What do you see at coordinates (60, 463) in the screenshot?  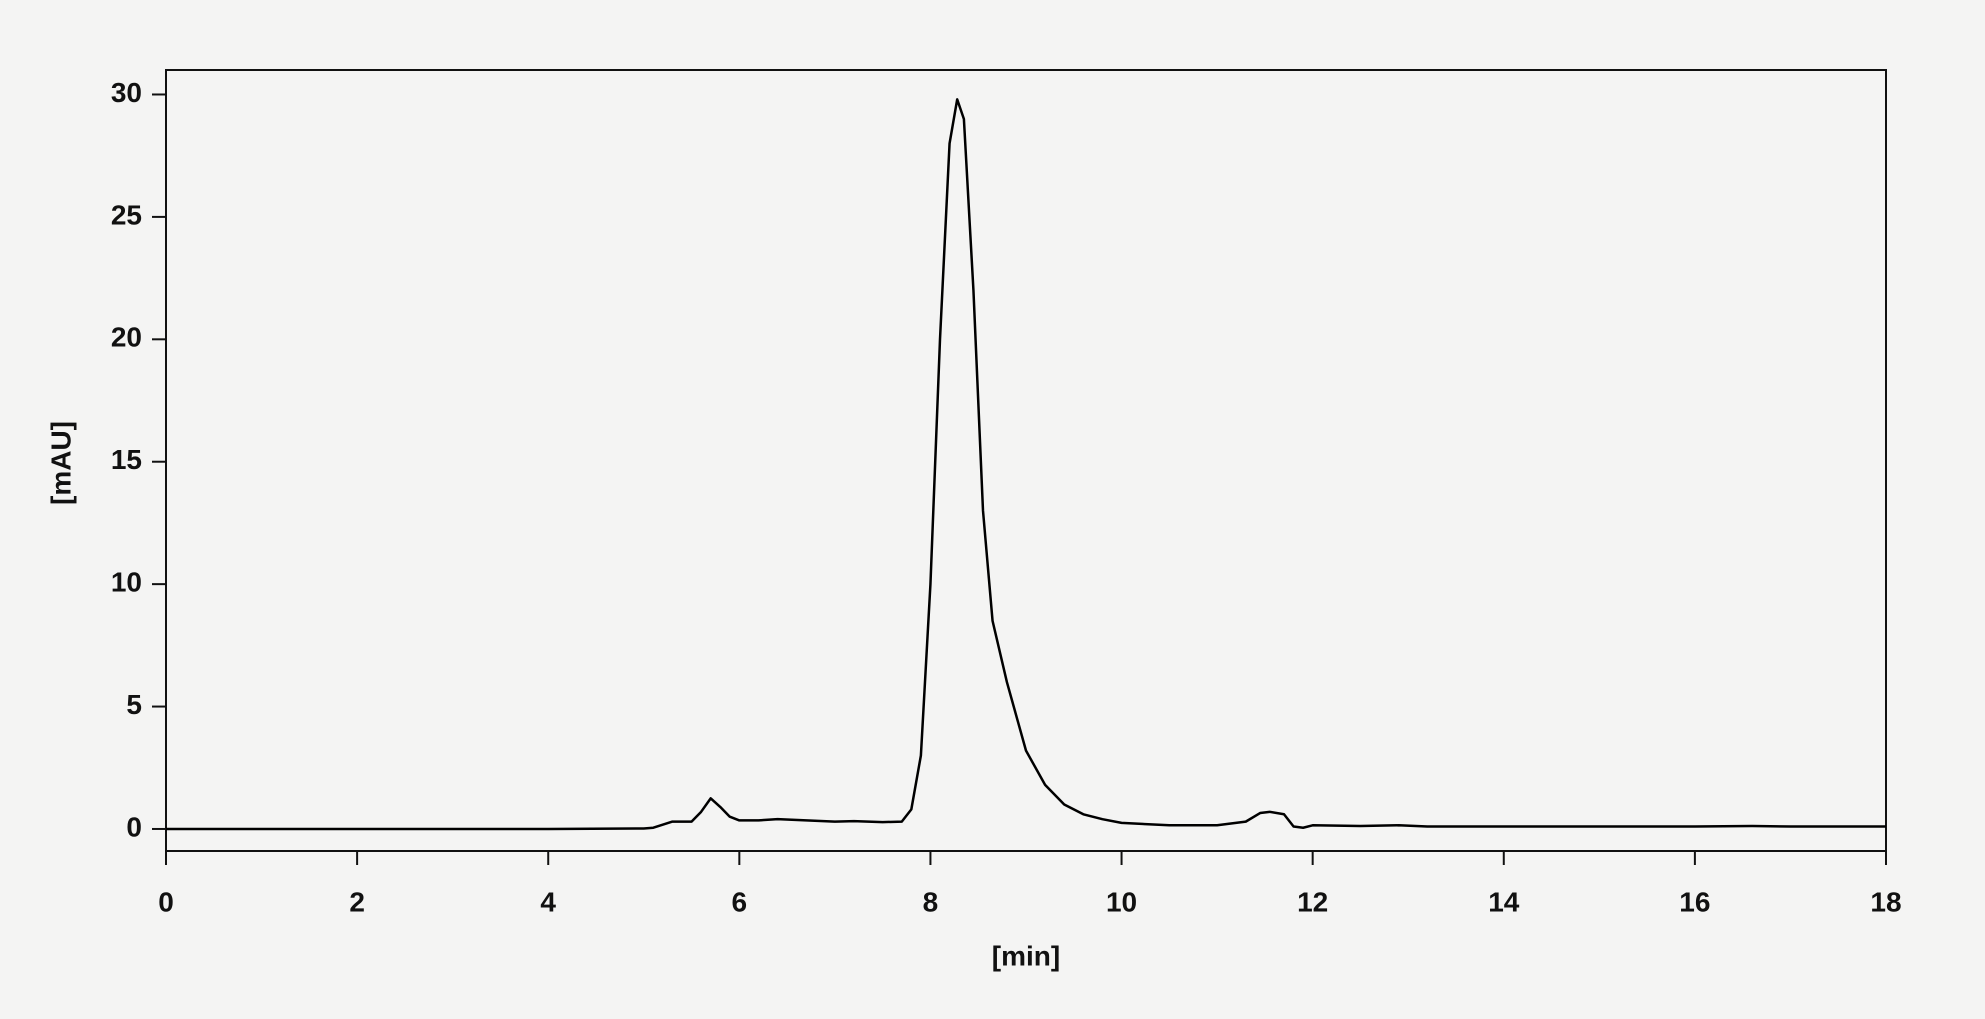 I see `y-axis-label: [mAU]` at bounding box center [60, 463].